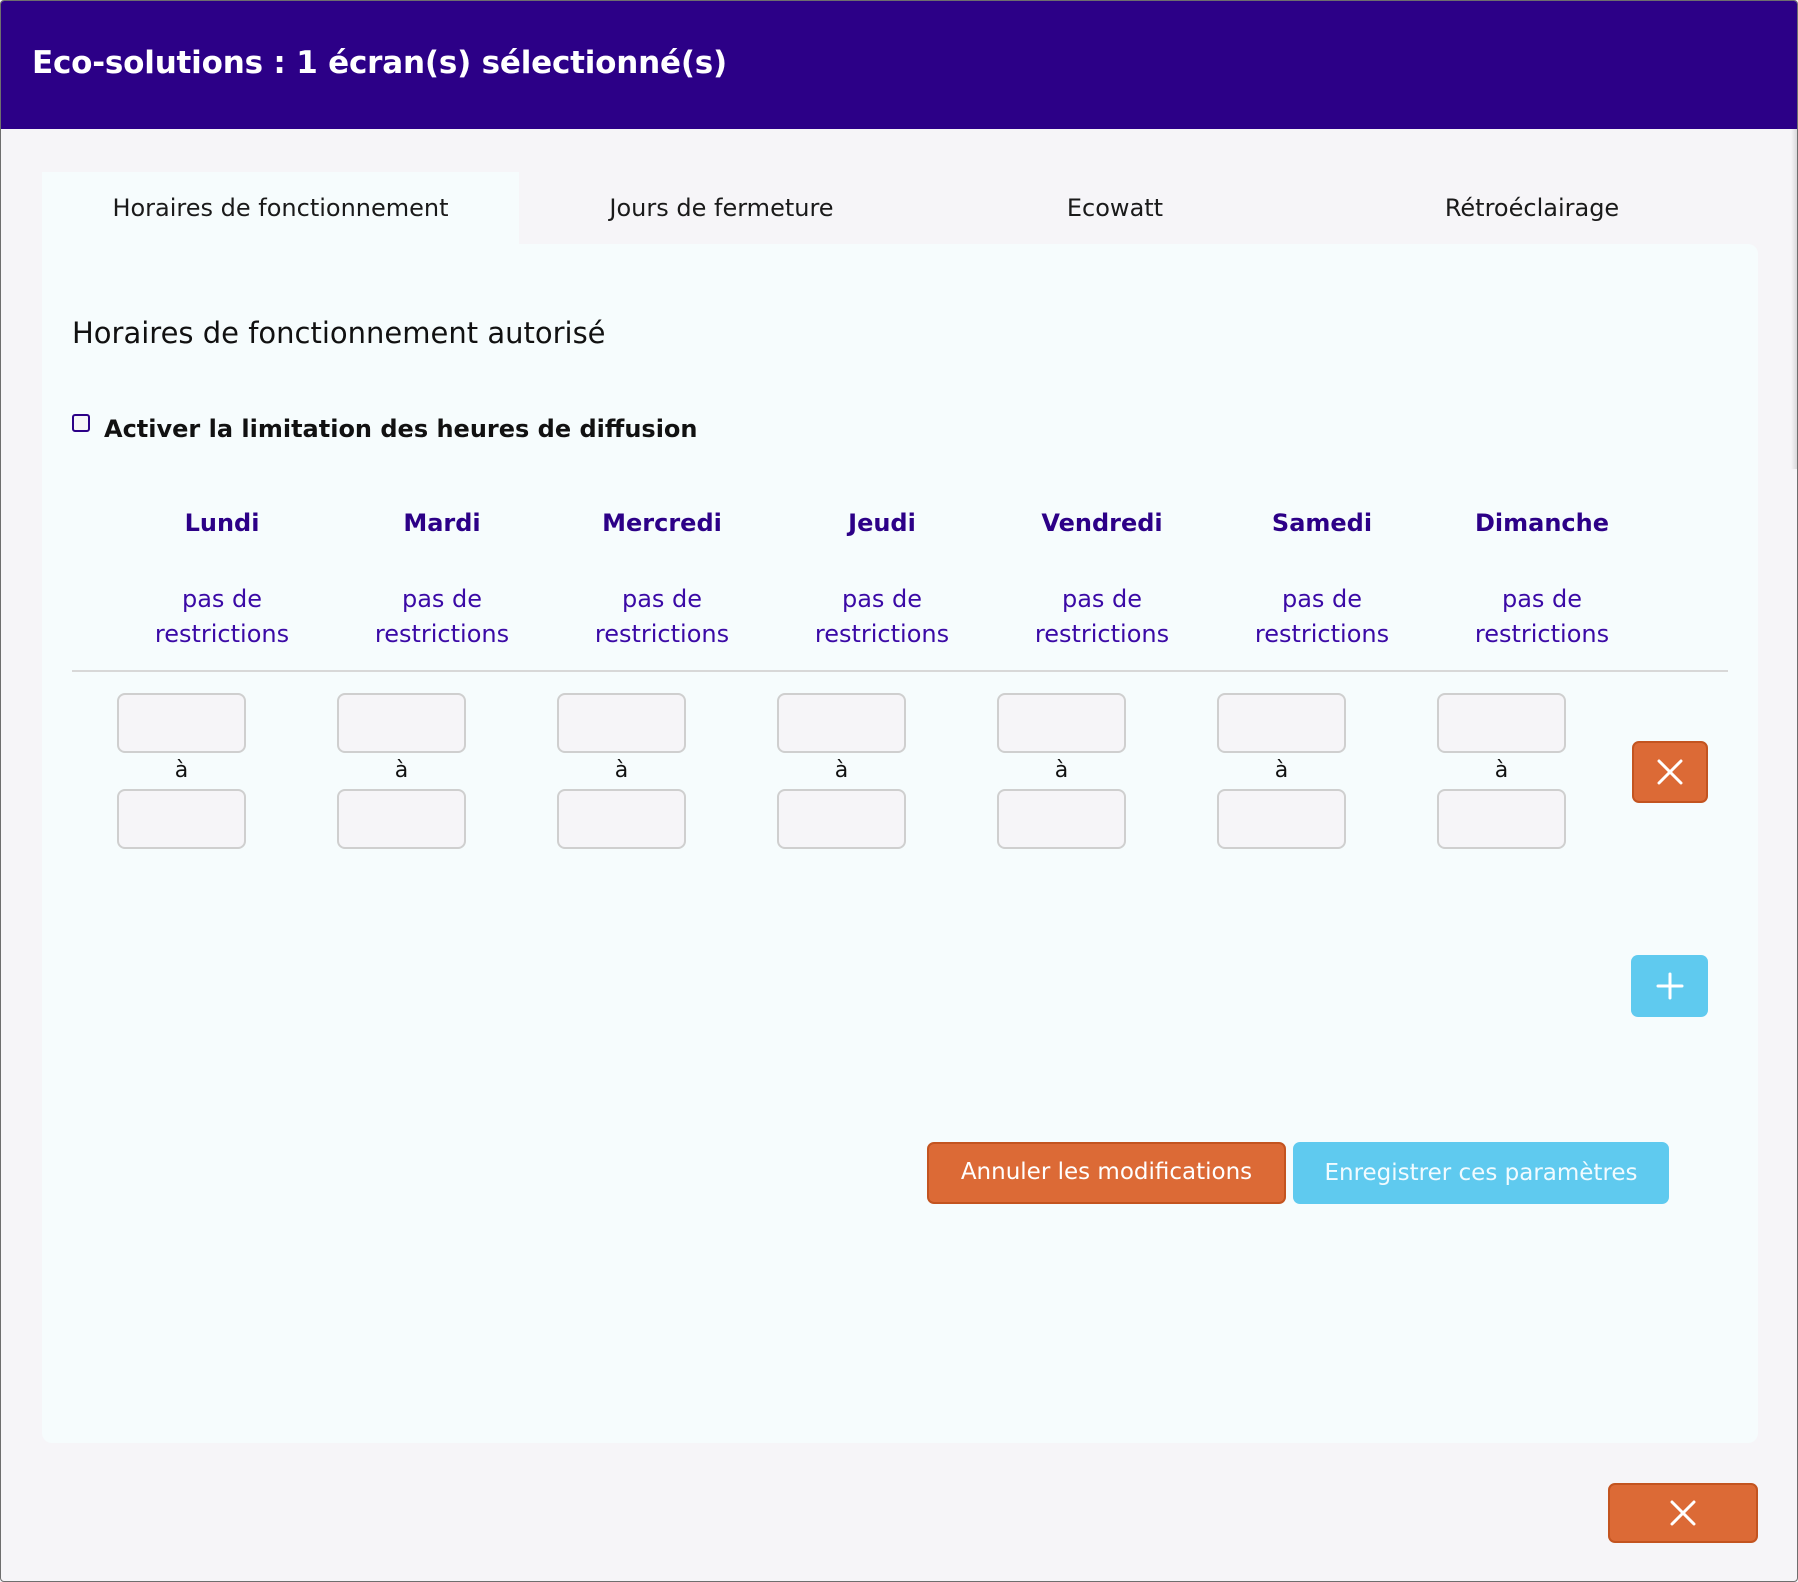  Describe the element at coordinates (81, 423) in the screenshot. I see `enable-limitation-checkbox` at that location.